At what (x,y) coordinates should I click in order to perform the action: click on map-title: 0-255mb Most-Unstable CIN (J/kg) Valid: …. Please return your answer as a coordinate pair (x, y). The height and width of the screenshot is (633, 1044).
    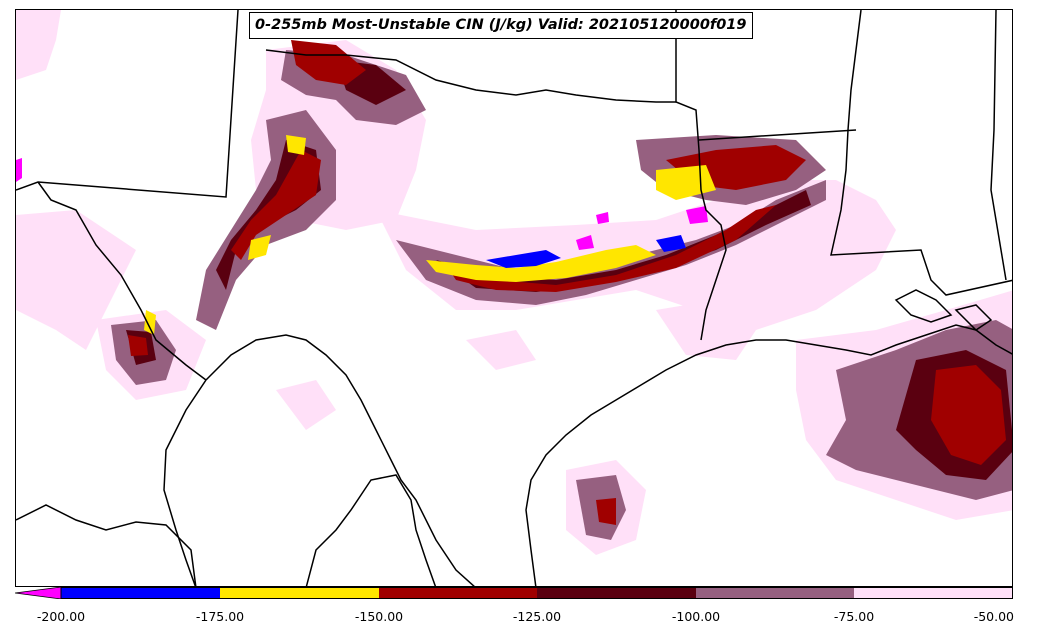
    Looking at the image, I should click on (501, 25).